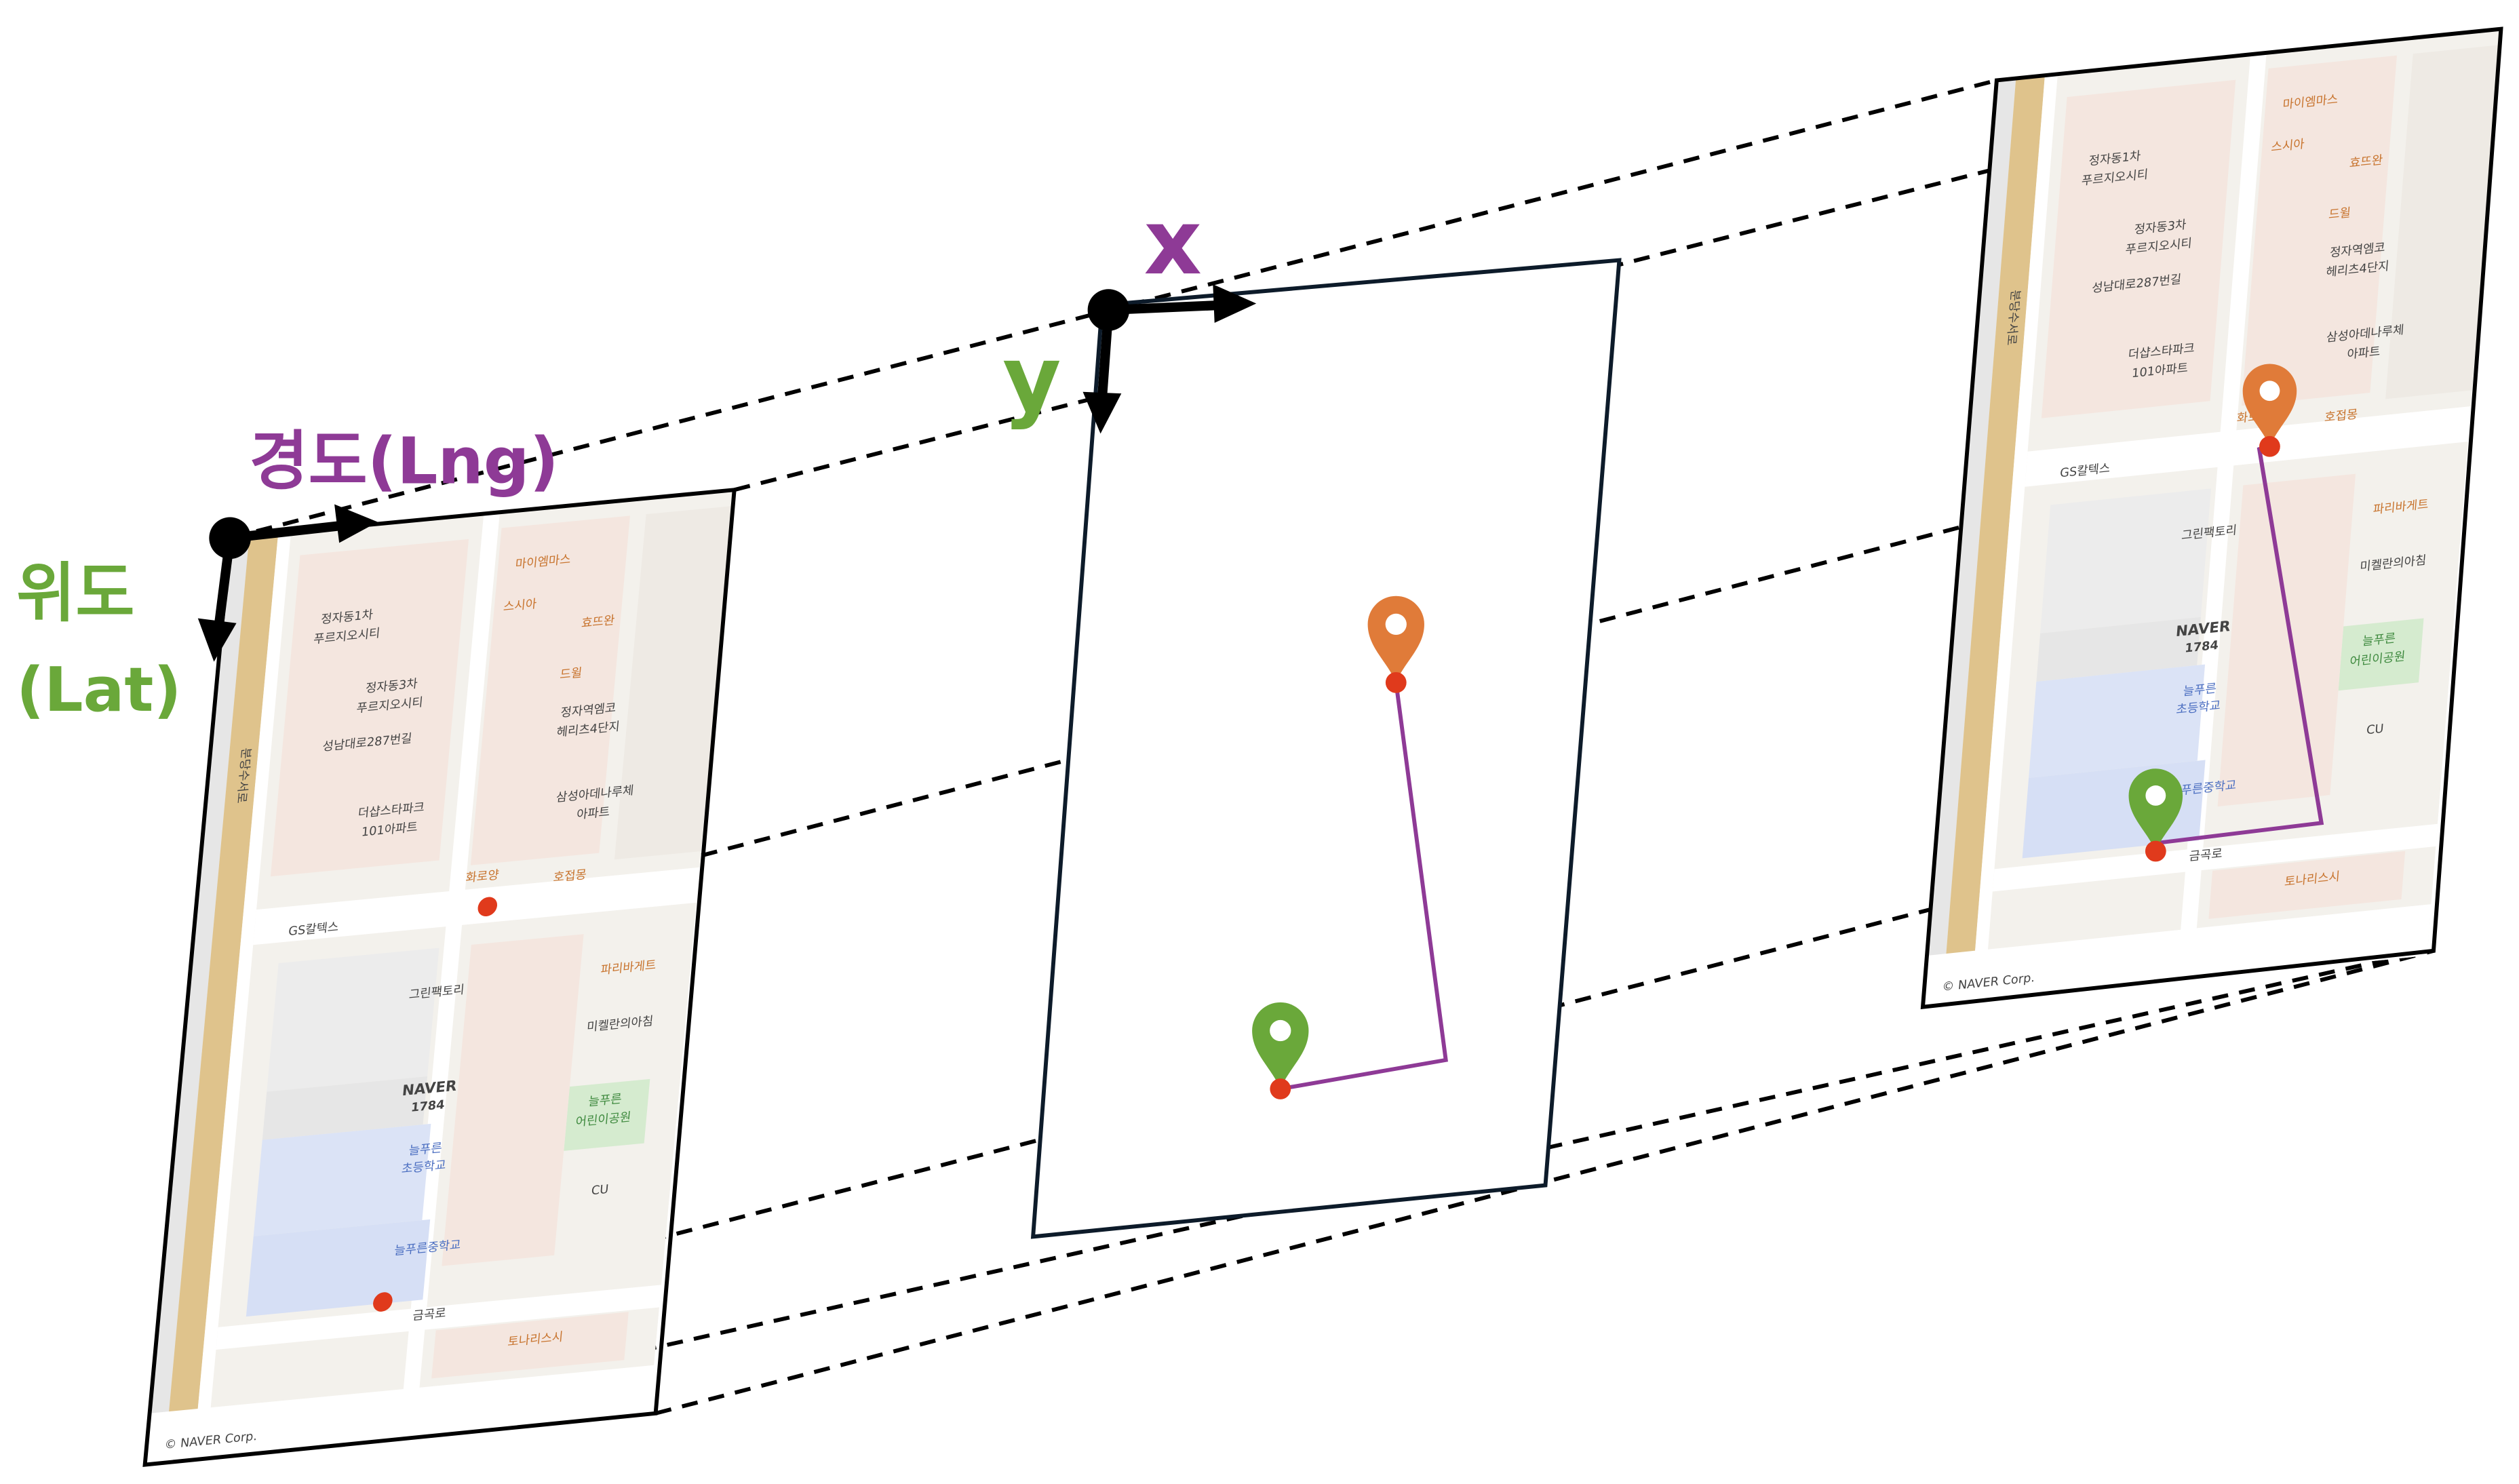 Image resolution: width=2519 pixels, height=1484 pixels. What do you see at coordinates (727, 473) in the screenshot?
I see `latlng-axes` at bounding box center [727, 473].